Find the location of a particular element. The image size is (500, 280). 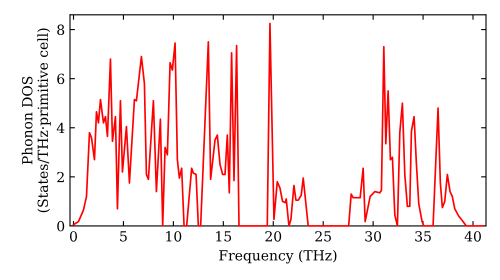

x-tick-label: 20 is located at coordinates (273, 236).